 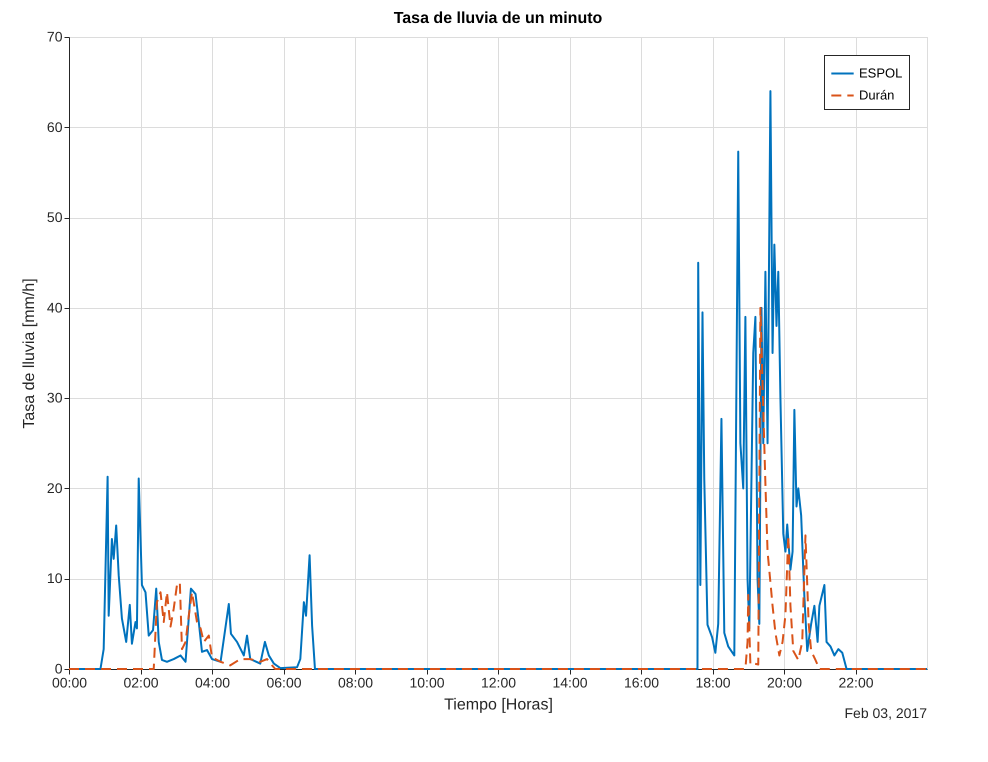 I want to click on x-tick-label: 02:00, so click(x=141, y=682).